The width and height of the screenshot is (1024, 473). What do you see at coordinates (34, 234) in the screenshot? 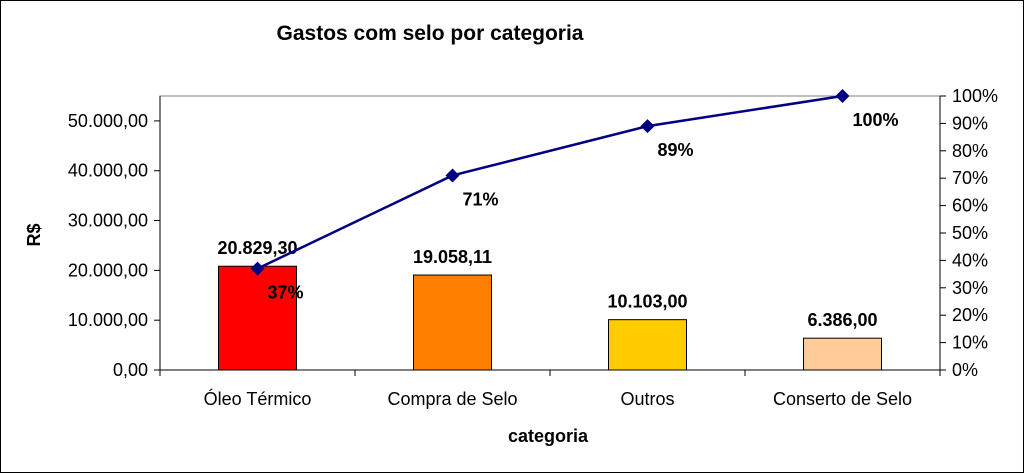
I see `y-axis-title: R$` at bounding box center [34, 234].